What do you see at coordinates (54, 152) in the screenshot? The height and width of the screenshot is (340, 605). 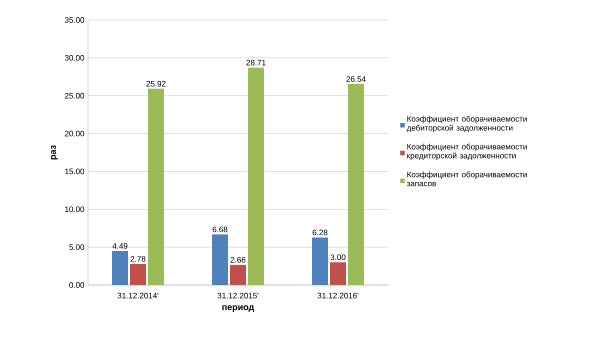 I see `y-axis-title: раз` at bounding box center [54, 152].